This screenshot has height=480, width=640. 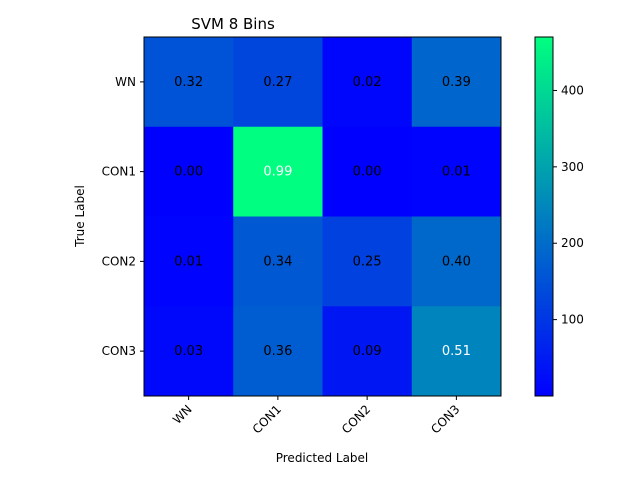 I want to click on cell-value-label: 0.51, so click(x=456, y=351).